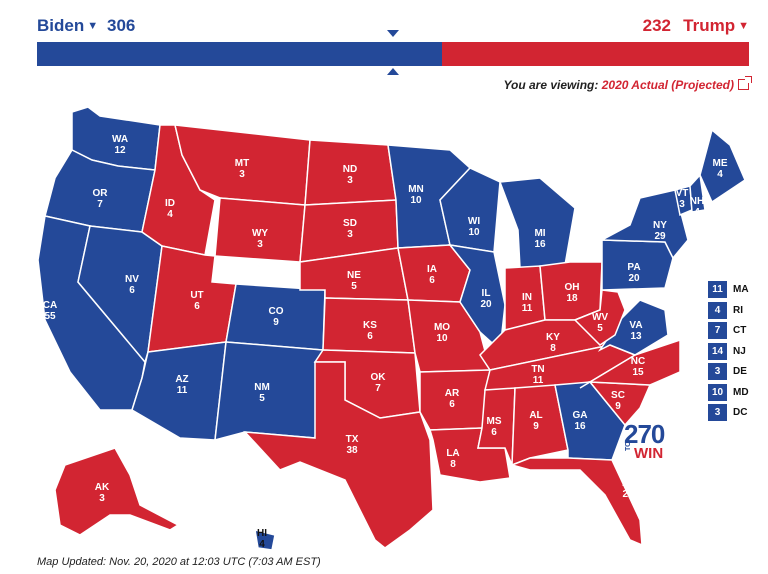 The image size is (768, 574). I want to click on biden-electoral-votes: 306, so click(121, 25).